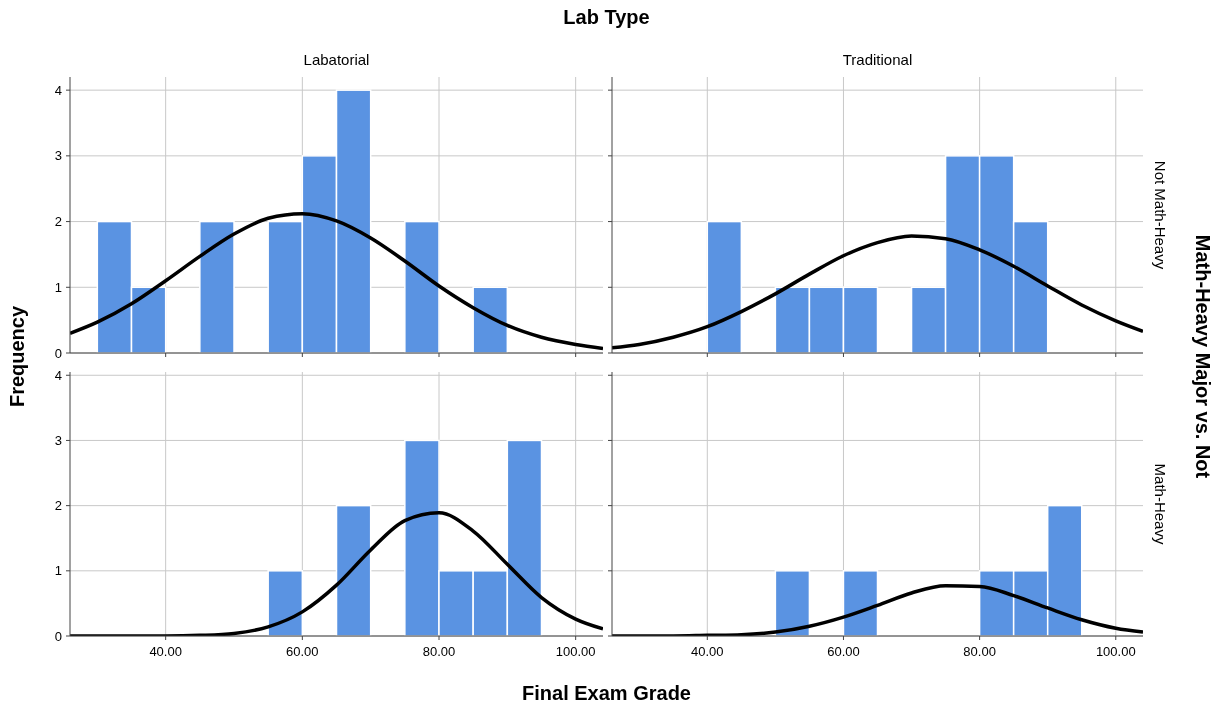 The height and width of the screenshot is (709, 1224). I want to click on text: Lab Type, so click(606, 17).